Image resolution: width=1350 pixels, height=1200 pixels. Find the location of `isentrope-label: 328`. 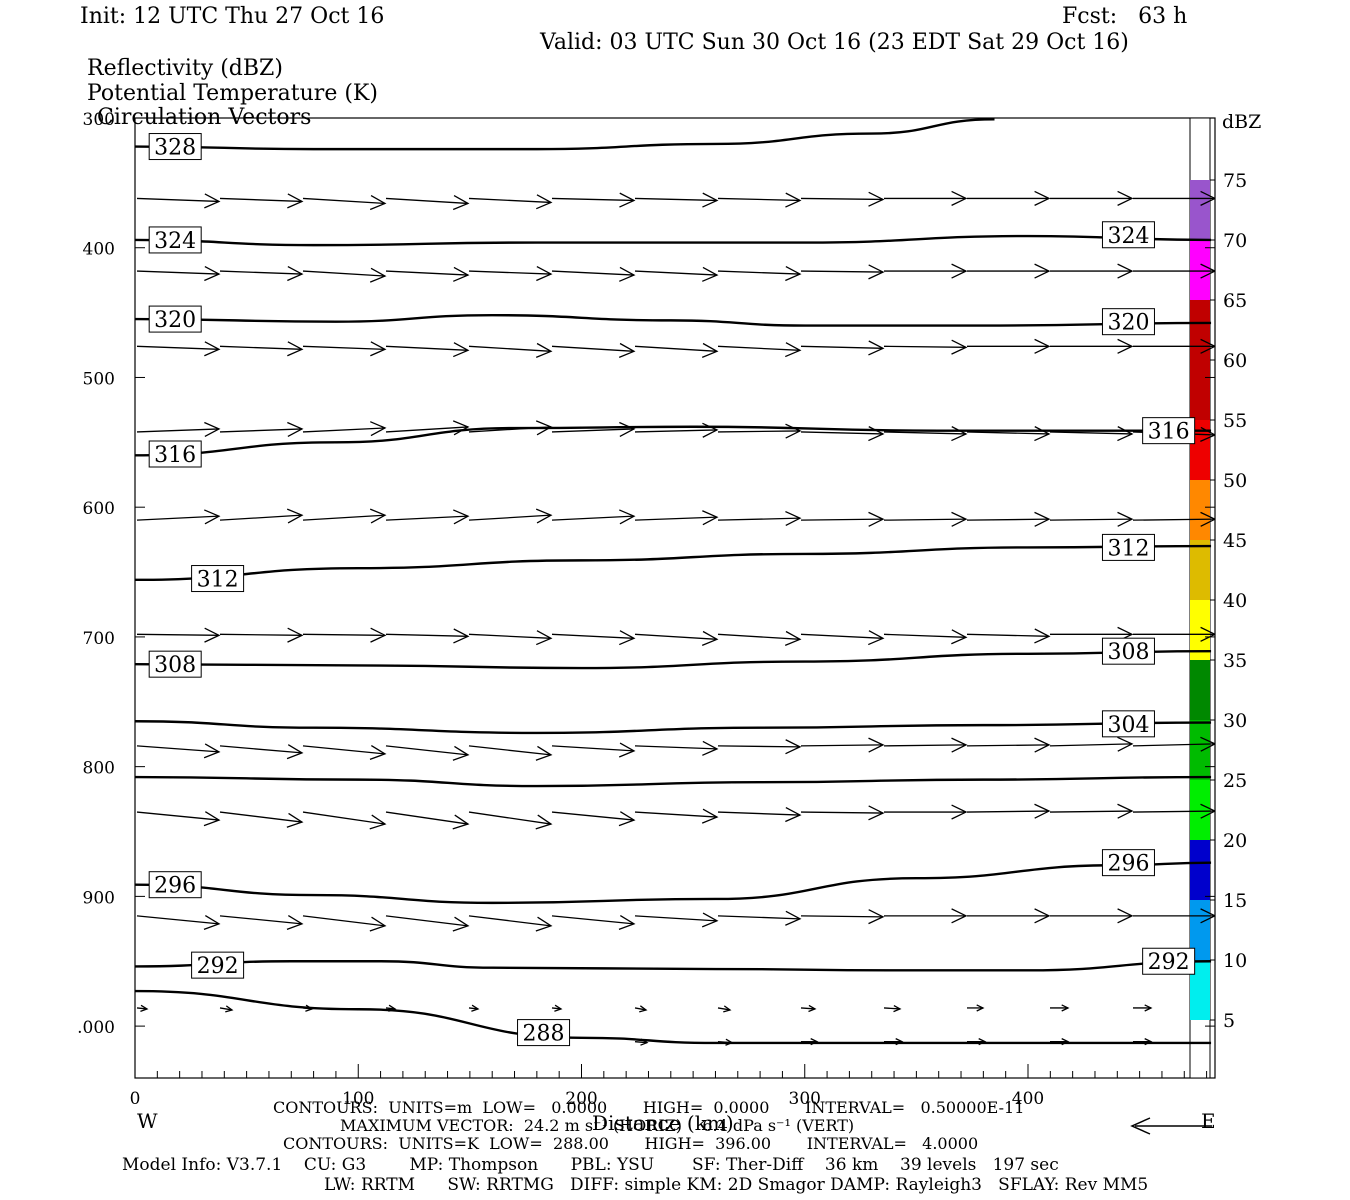

isentrope-label: 328 is located at coordinates (175, 148).